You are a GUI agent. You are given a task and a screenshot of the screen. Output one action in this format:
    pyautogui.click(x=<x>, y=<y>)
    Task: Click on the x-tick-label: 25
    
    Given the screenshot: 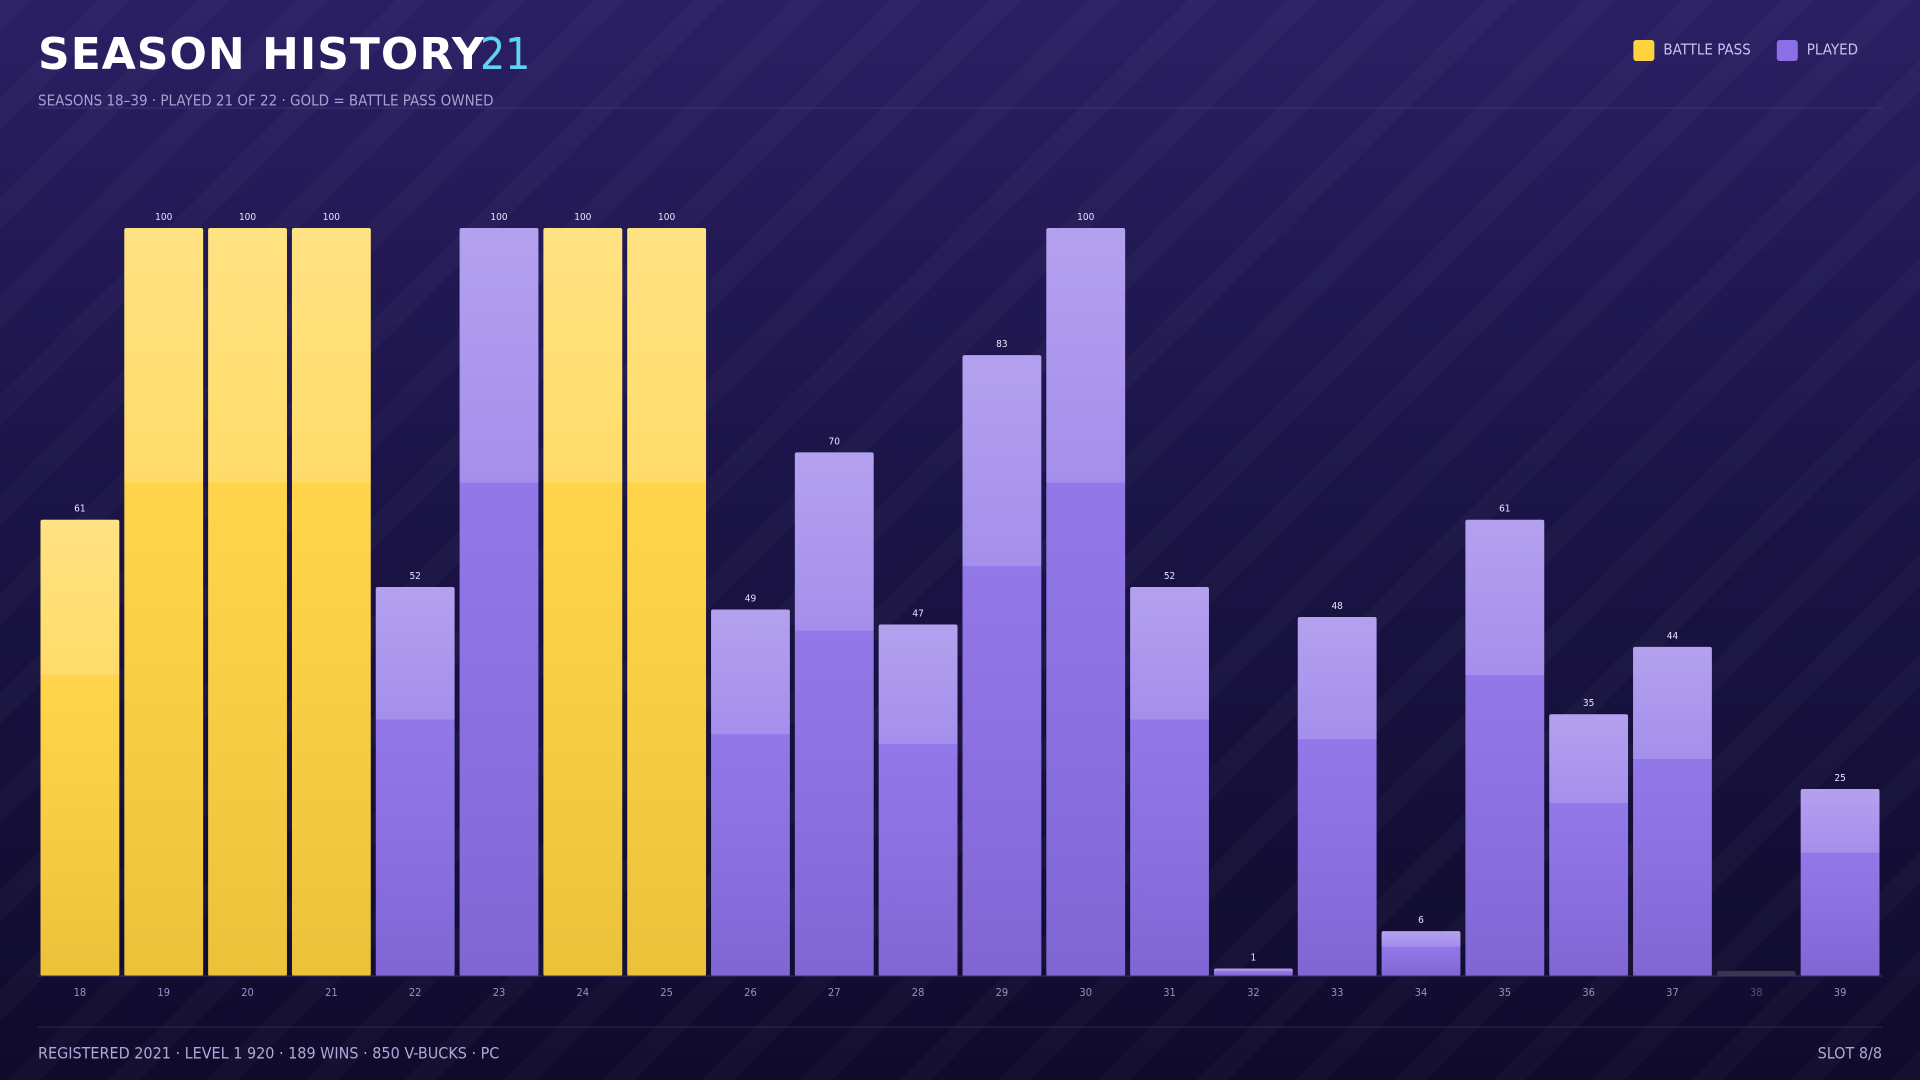 What is the action you would take?
    pyautogui.click(x=666, y=992)
    